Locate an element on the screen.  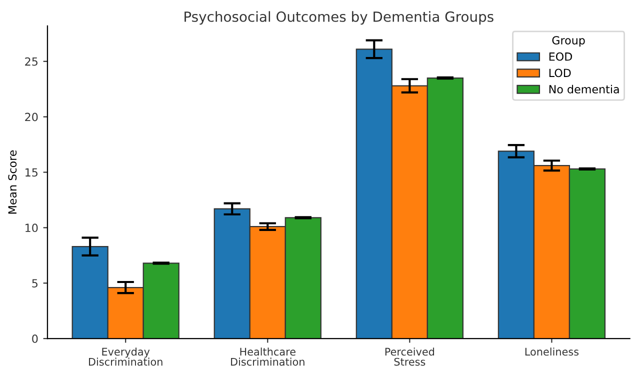
y-tick-label: 15 is located at coordinates (32, 172).